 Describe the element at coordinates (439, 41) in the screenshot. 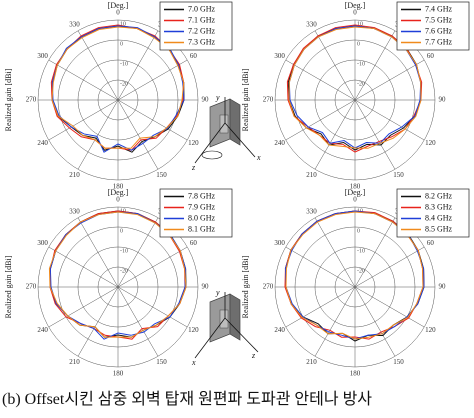

I see `legend-label: 7.7 GHz` at that location.